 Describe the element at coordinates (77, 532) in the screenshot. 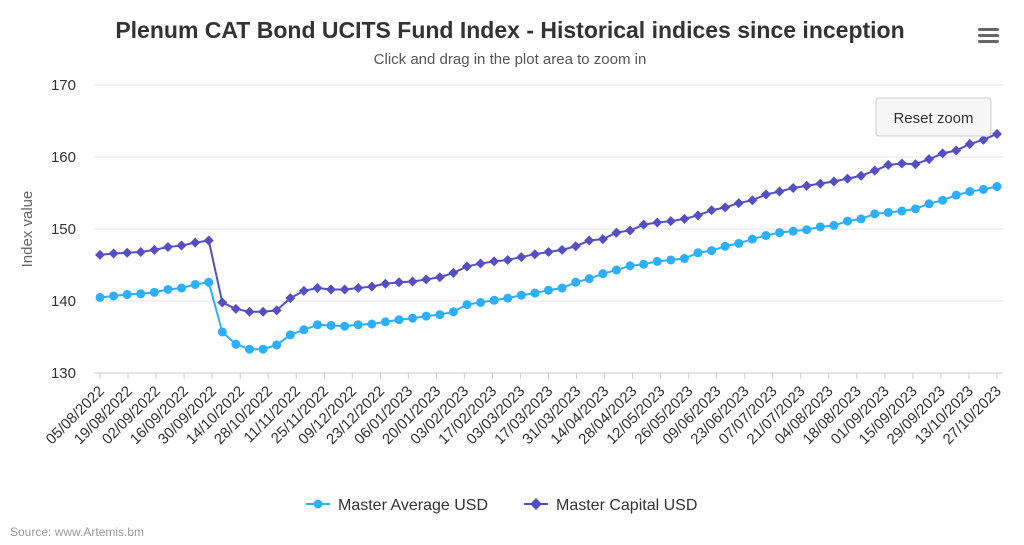

I see `credits: Source: www.Artemis.bm` at that location.